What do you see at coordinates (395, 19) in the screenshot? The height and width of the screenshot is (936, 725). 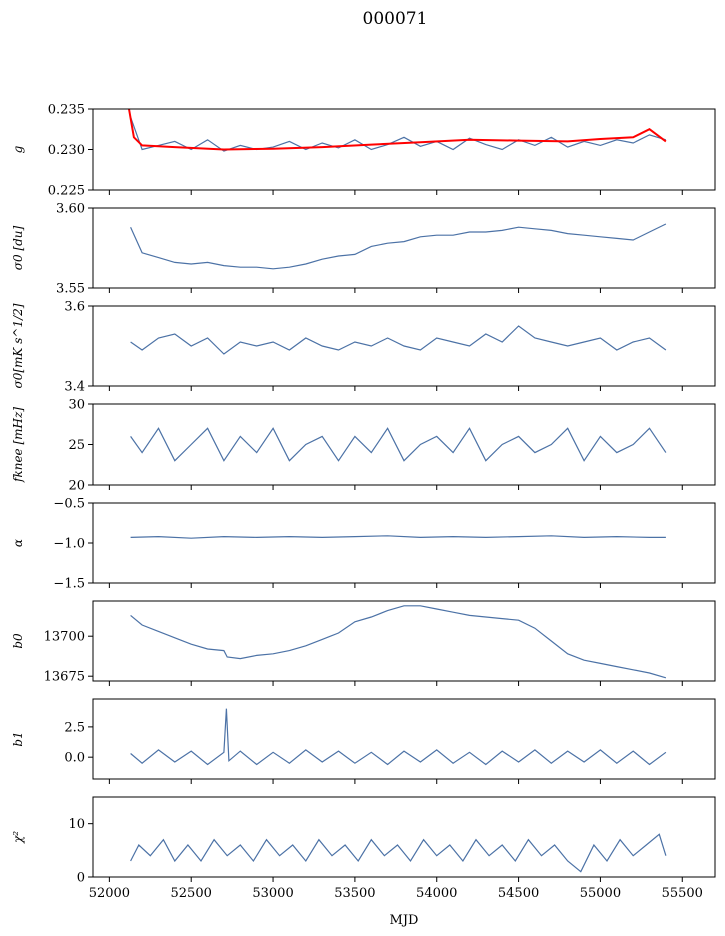 I see `chart-title: 000071` at bounding box center [395, 19].